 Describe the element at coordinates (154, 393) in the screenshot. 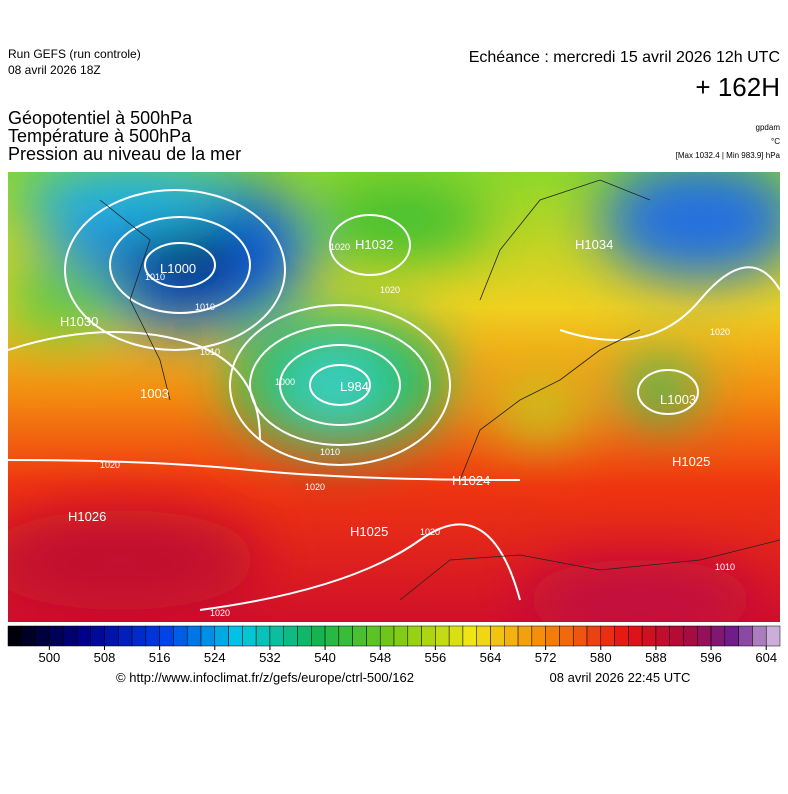

I see `pressure-center: 1003` at that location.